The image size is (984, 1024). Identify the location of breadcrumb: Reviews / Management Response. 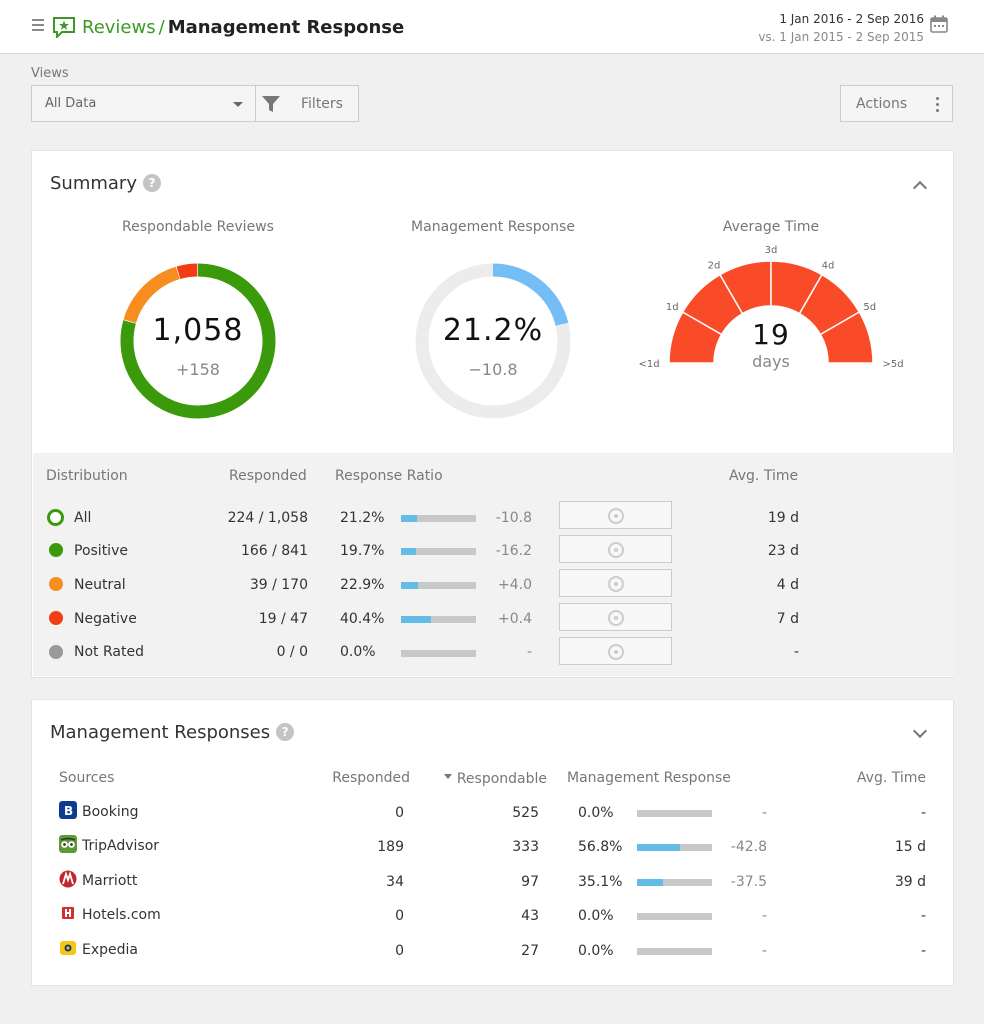
(243, 27).